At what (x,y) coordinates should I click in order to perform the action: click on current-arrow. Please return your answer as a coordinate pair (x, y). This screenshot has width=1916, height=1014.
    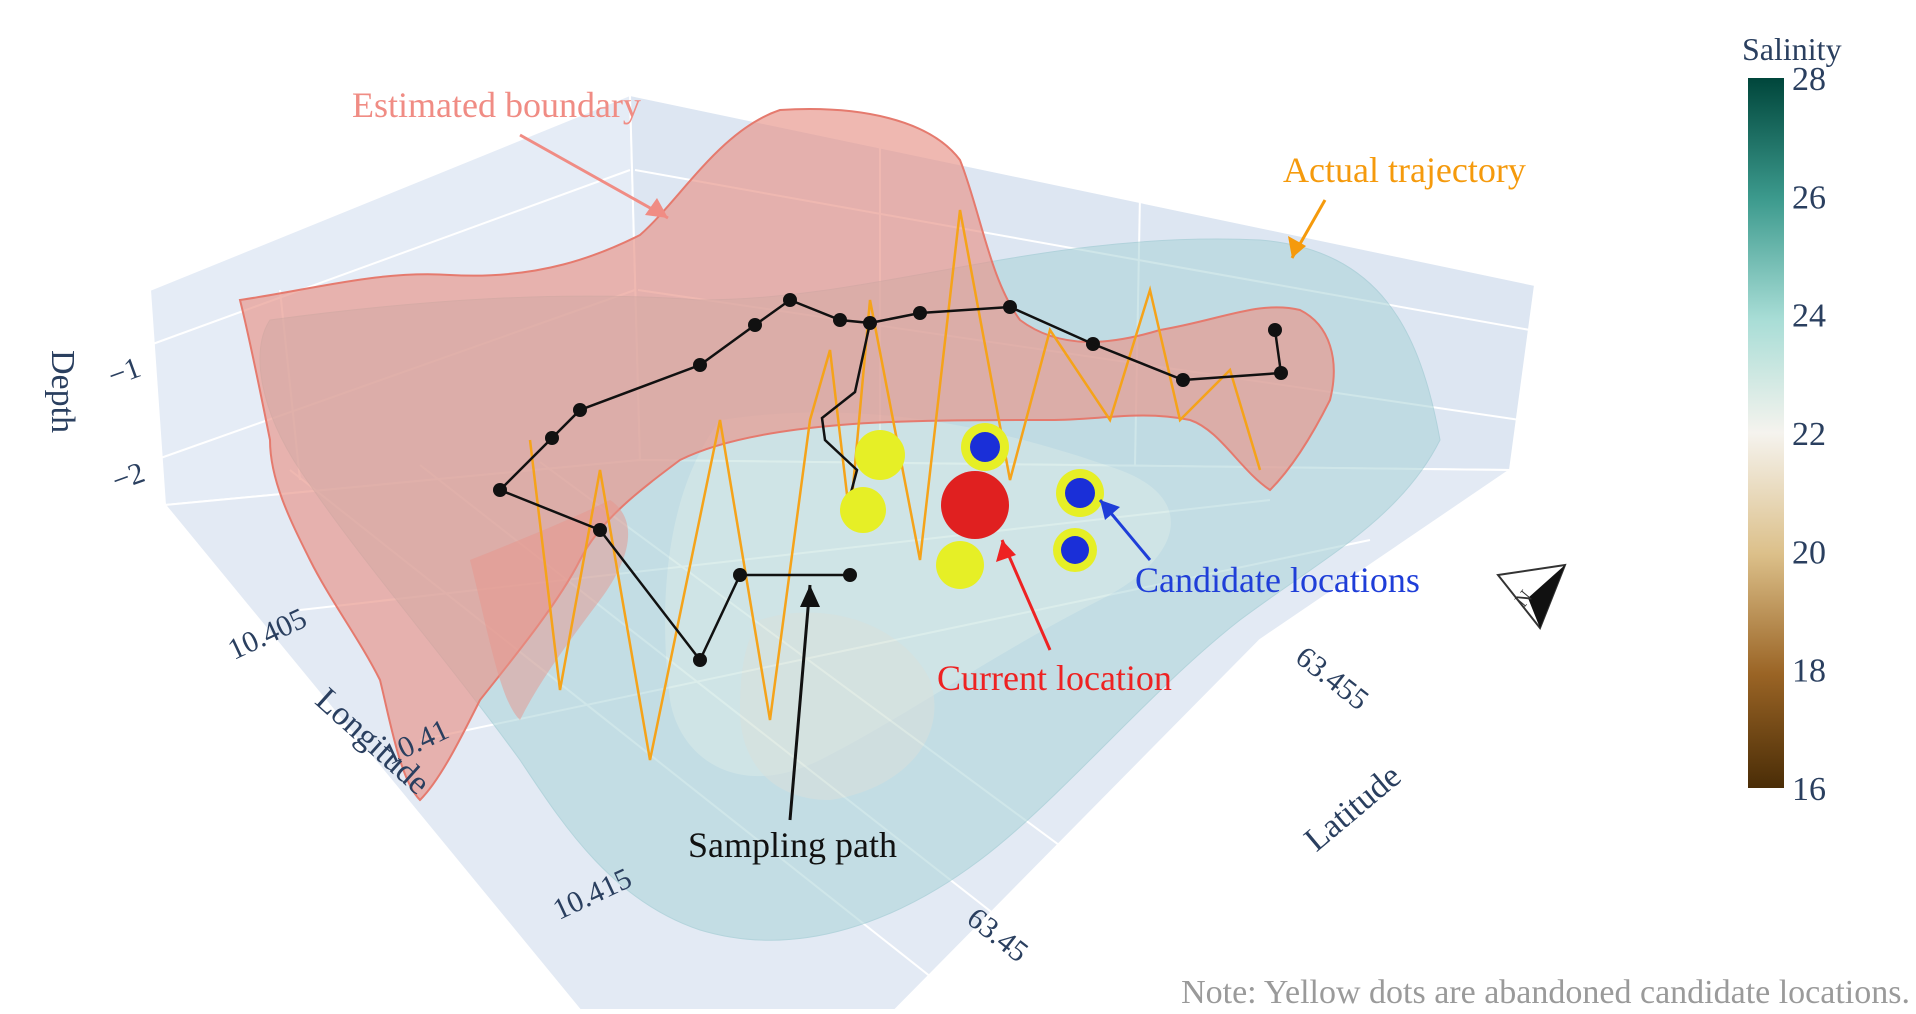
    Looking at the image, I should click on (1026, 595).